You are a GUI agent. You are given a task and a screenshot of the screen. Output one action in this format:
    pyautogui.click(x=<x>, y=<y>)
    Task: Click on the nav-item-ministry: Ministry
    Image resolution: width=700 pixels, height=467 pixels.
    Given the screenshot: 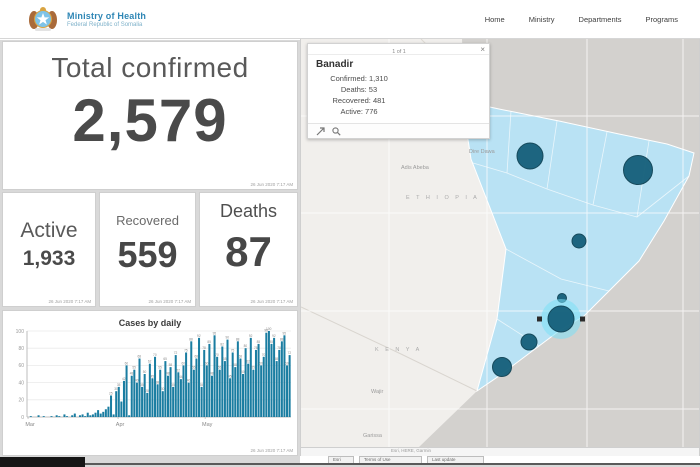 What is the action you would take?
    pyautogui.click(x=541, y=19)
    